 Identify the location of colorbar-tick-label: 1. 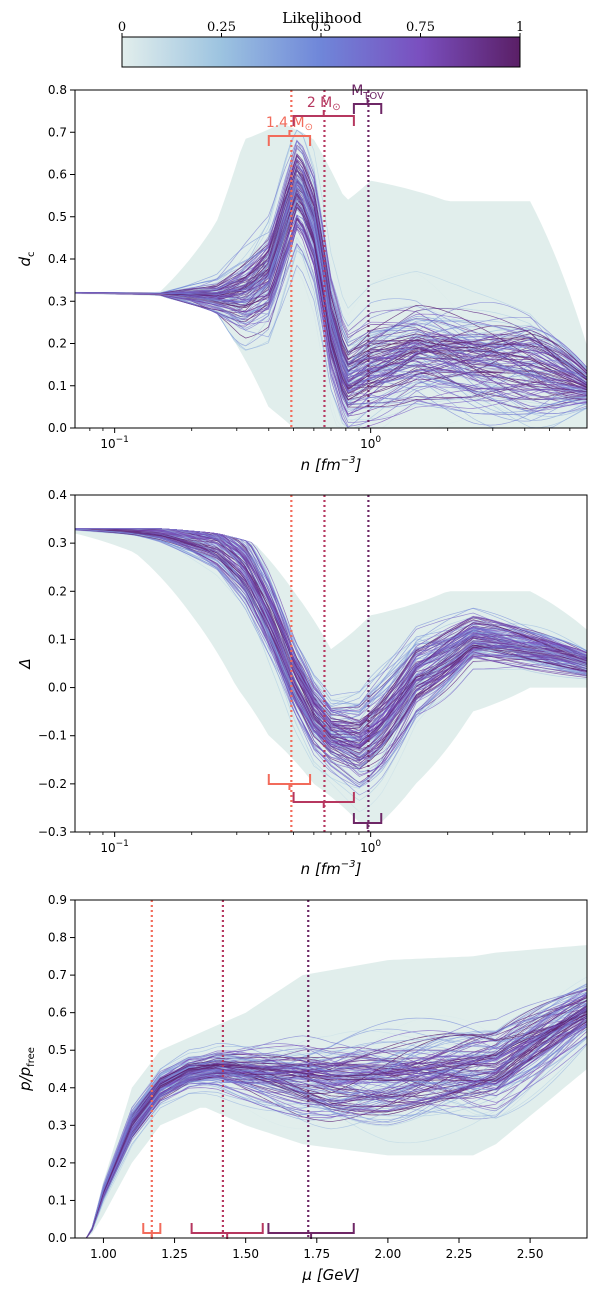
(520, 27).